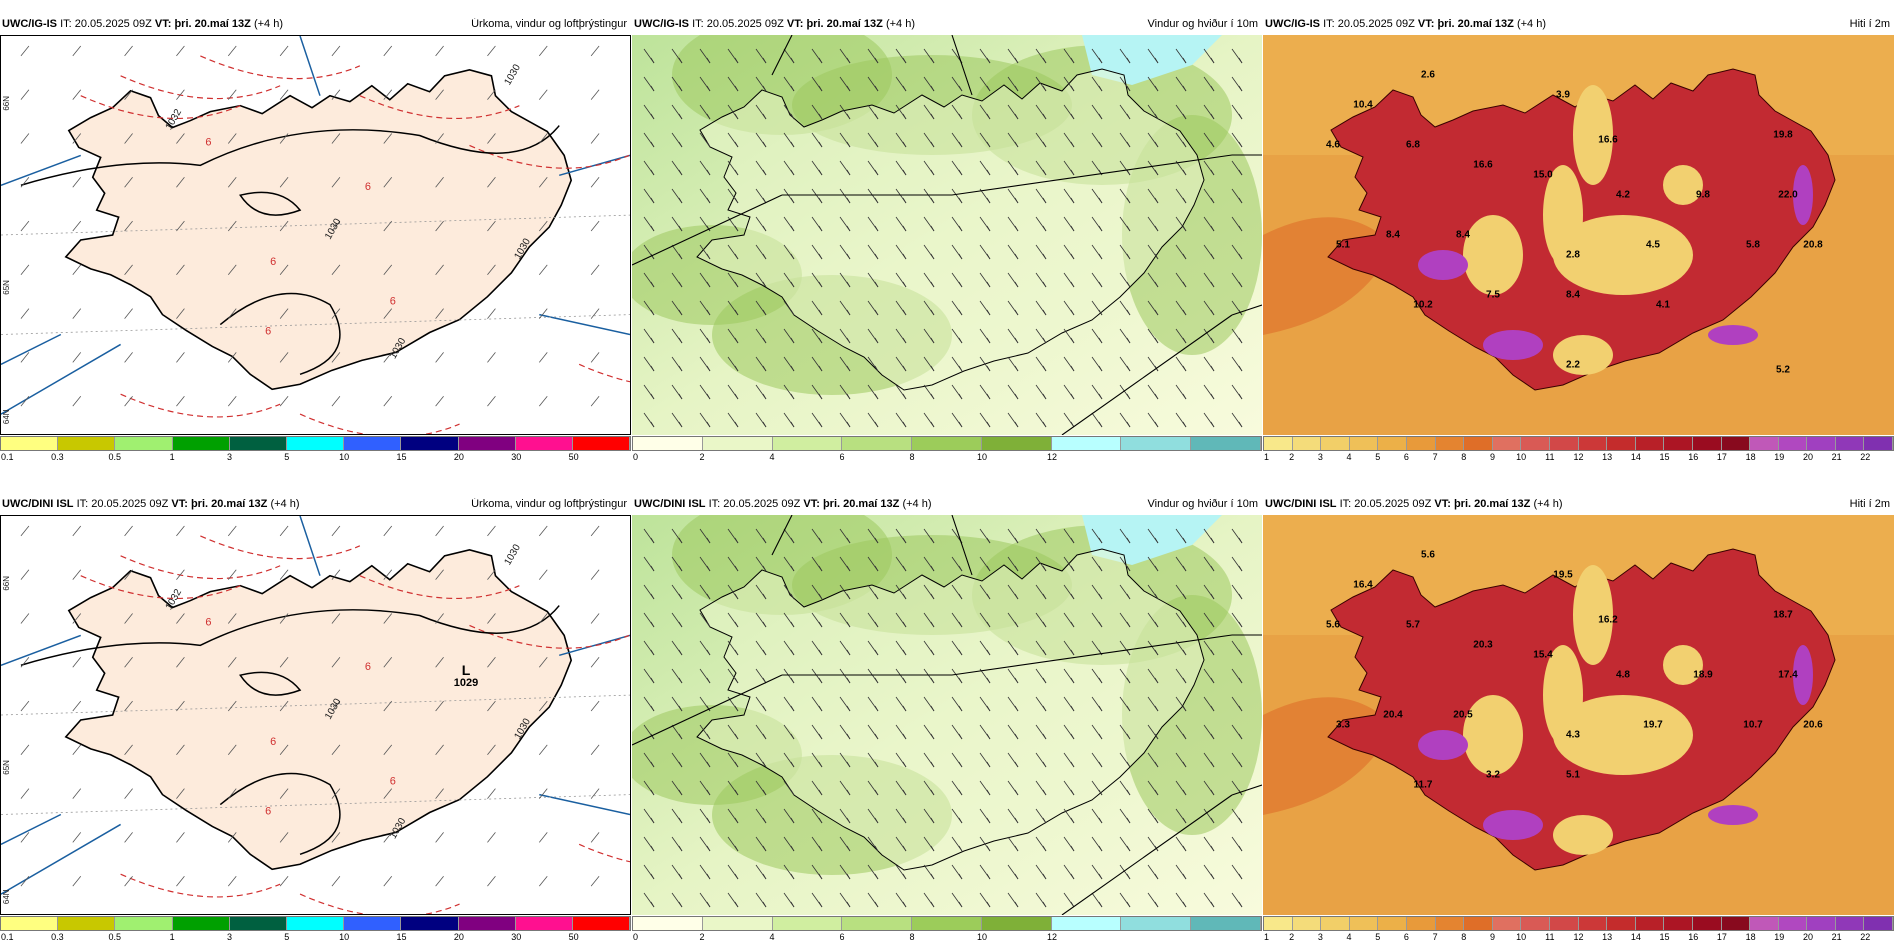  I want to click on latitude-label: 66N, so click(6, 103).